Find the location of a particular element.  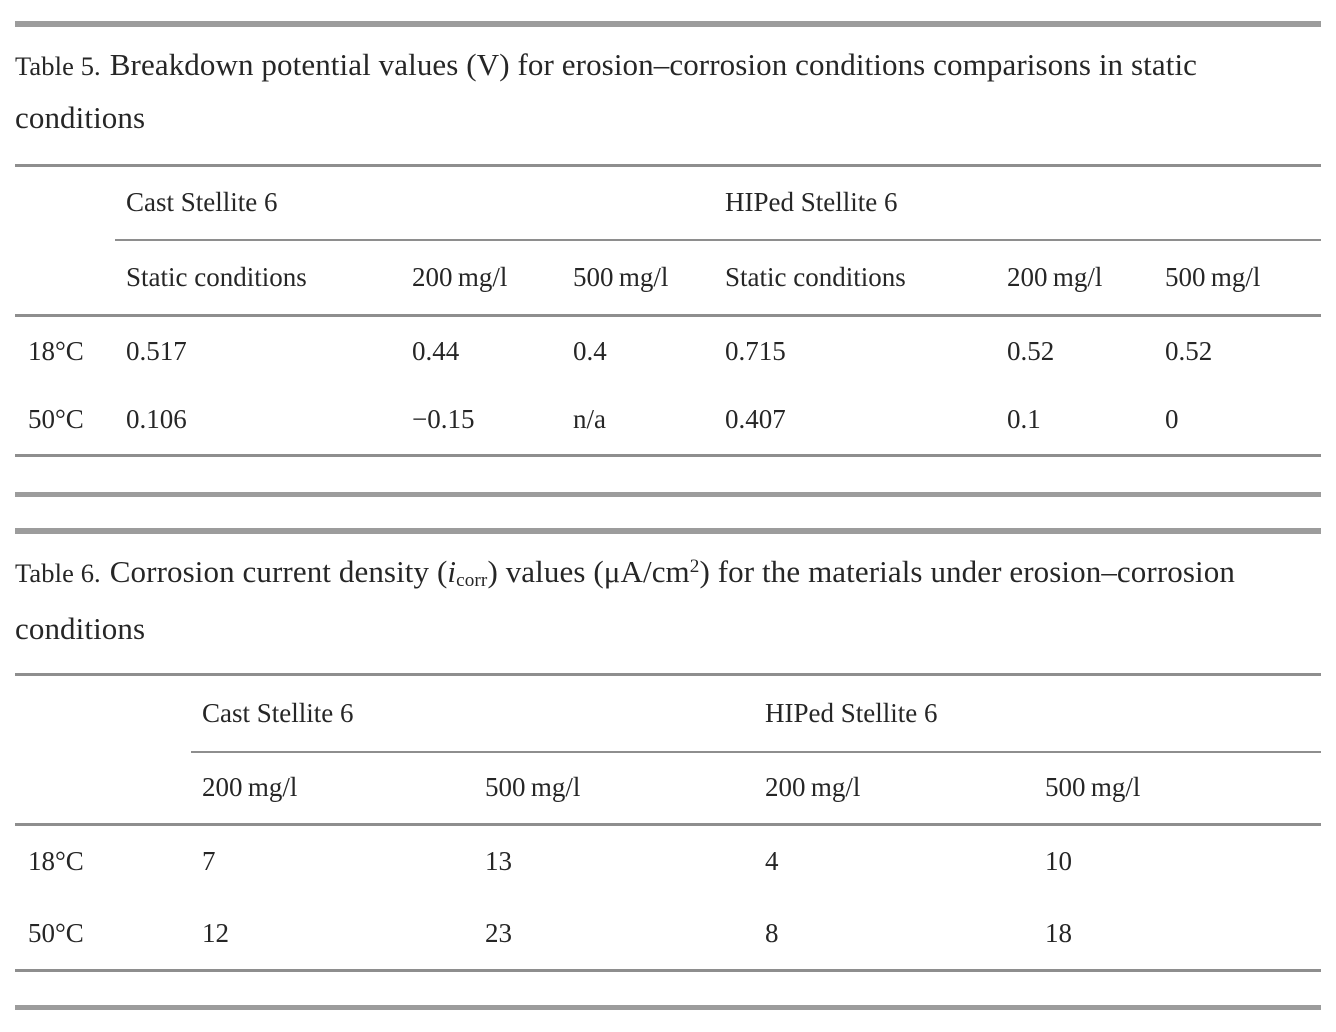

data-cell: 12 is located at coordinates (215, 932).